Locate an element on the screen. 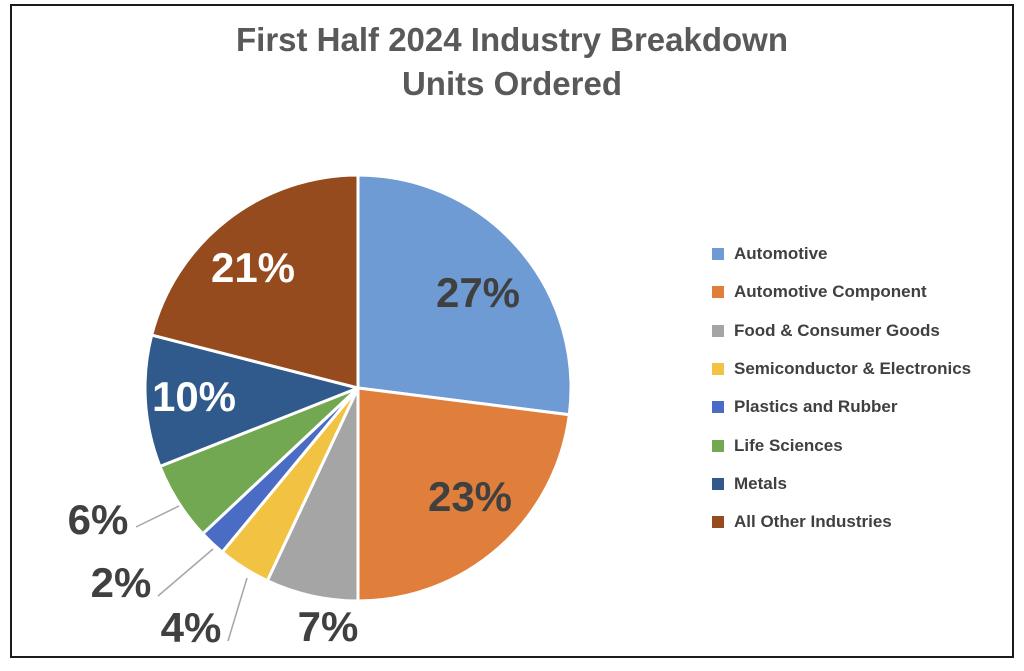 Image resolution: width=1024 pixels, height=671 pixels. data-label-automotive-component: 23% is located at coordinates (470, 496).